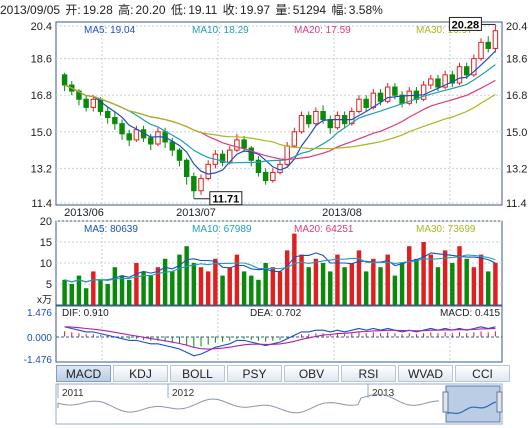  What do you see at coordinates (279, 404) in the screenshot?
I see `range-navigator: 2011 2012 2013` at bounding box center [279, 404].